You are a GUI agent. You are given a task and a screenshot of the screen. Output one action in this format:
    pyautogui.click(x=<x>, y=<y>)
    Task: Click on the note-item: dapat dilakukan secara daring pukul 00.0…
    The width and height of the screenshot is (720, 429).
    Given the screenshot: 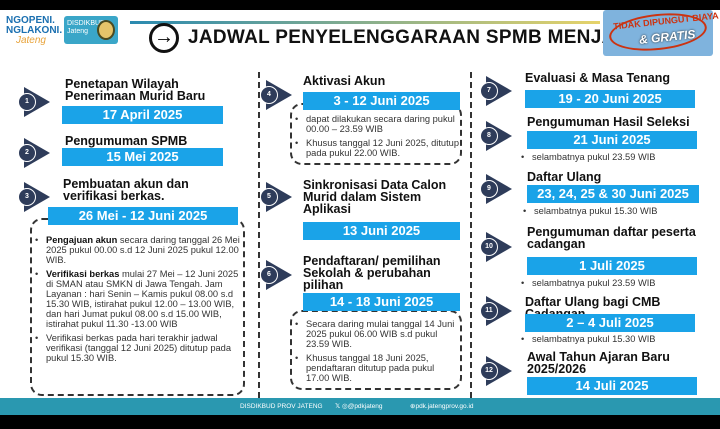 What is the action you would take?
    pyautogui.click(x=376, y=124)
    